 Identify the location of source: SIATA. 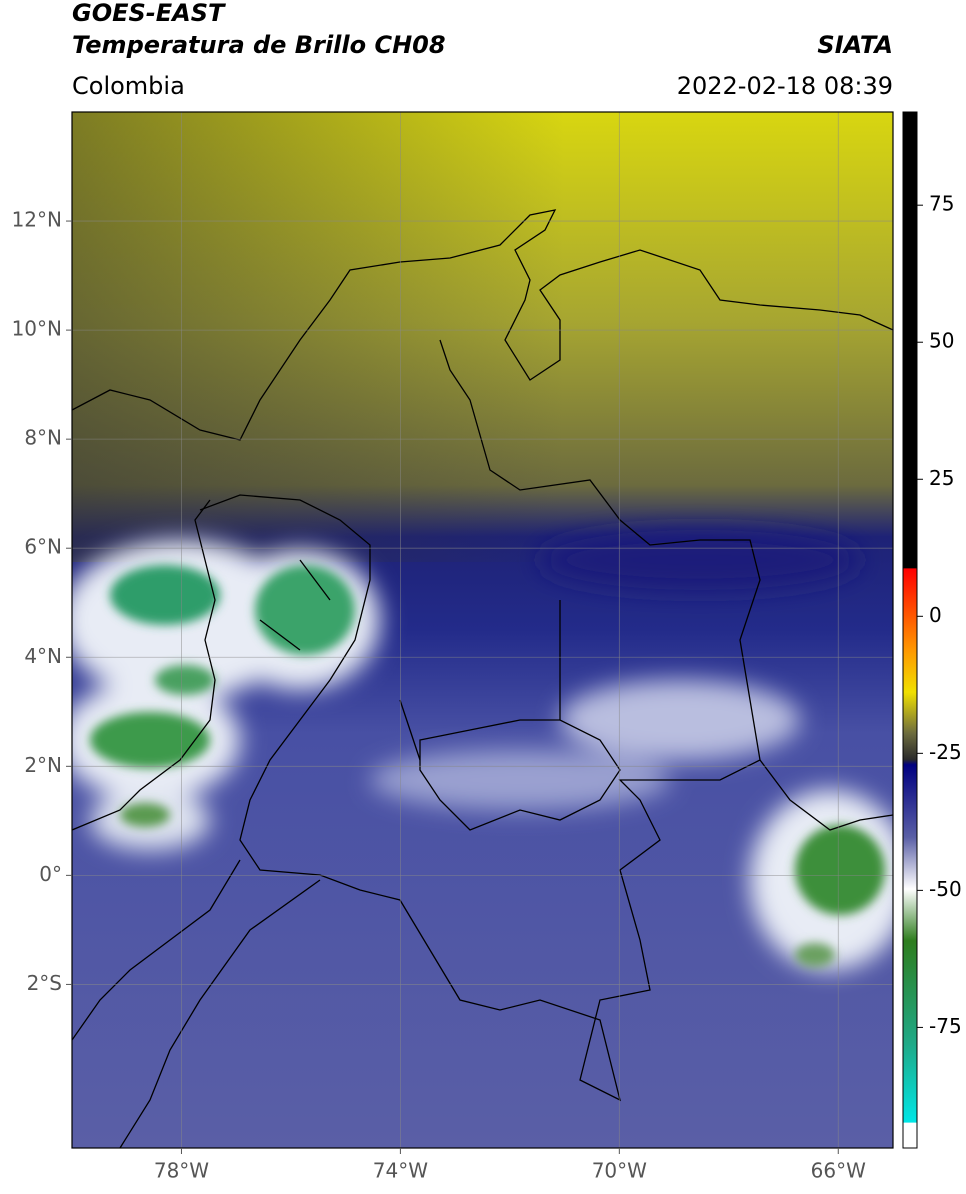
(855, 45).